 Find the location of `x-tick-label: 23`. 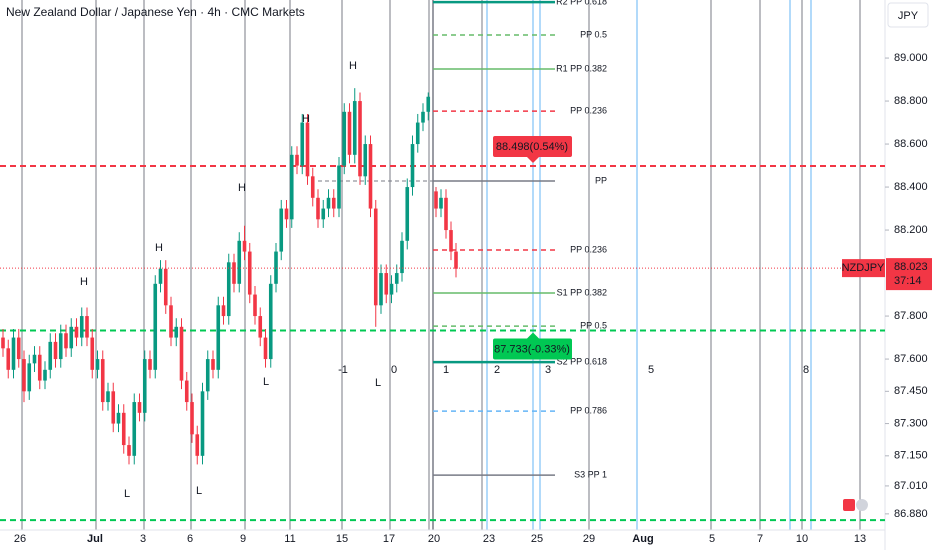

x-tick-label: 23 is located at coordinates (489, 539).